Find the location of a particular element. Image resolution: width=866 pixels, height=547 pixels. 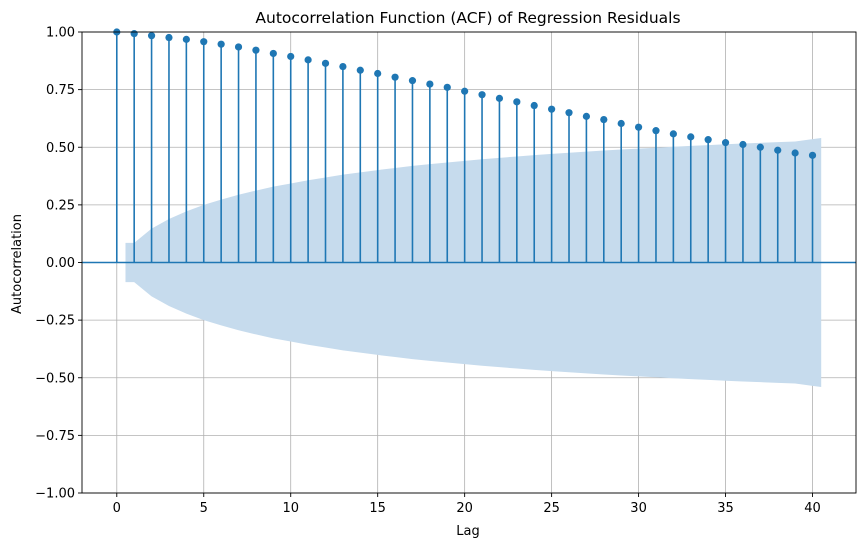

y-tick-label: −0.75 is located at coordinates (55, 436).